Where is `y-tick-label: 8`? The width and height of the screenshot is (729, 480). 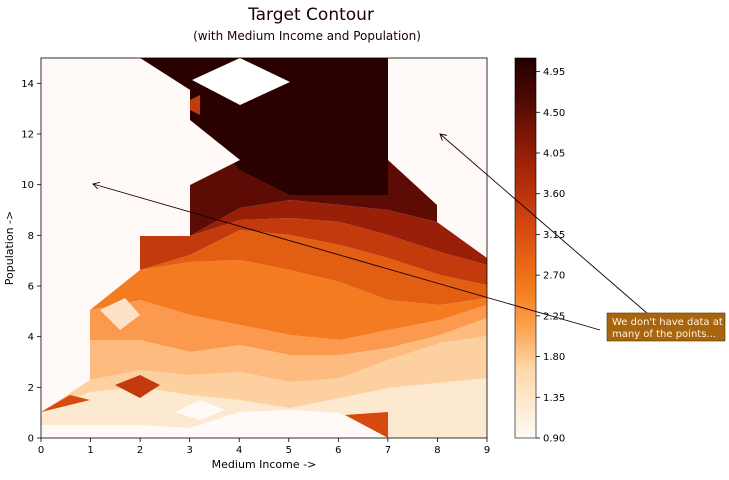
y-tick-label: 8 is located at coordinates (31, 236).